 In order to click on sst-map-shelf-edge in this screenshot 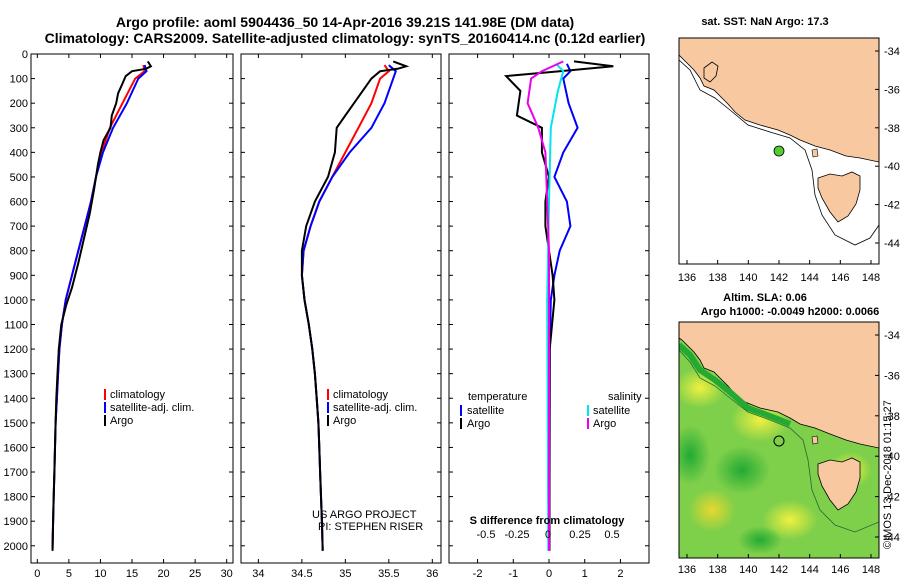, I will do `click(779, 152)`.